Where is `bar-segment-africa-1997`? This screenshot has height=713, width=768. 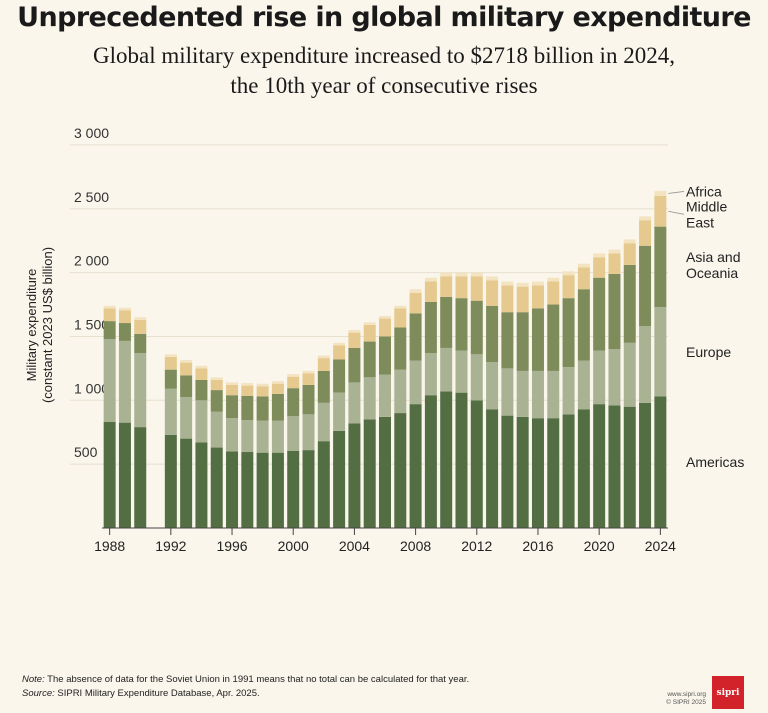
bar-segment-africa-1997 is located at coordinates (247, 384).